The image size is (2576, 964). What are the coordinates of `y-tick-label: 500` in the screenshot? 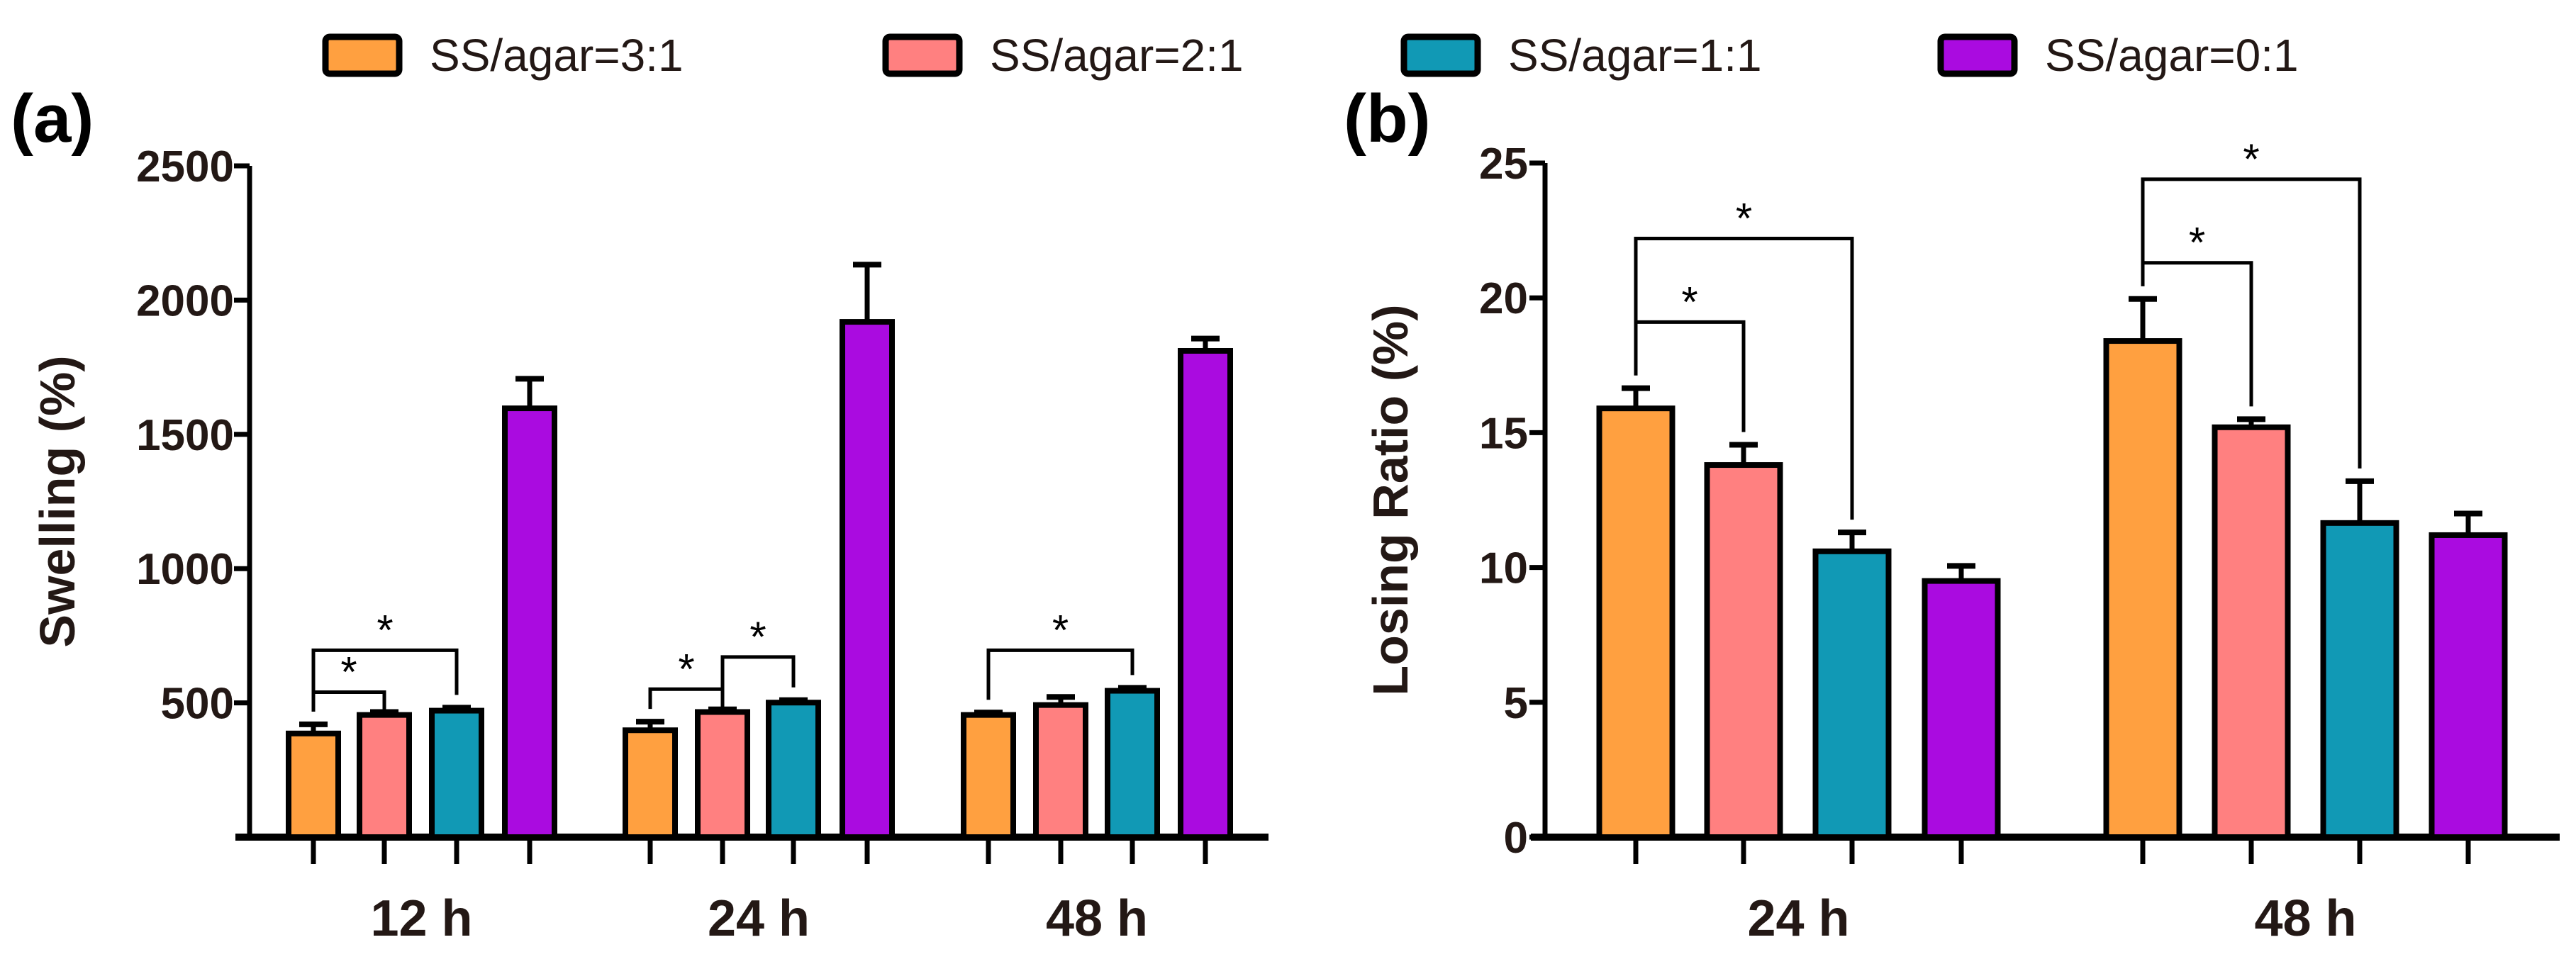 It's located at (198, 704).